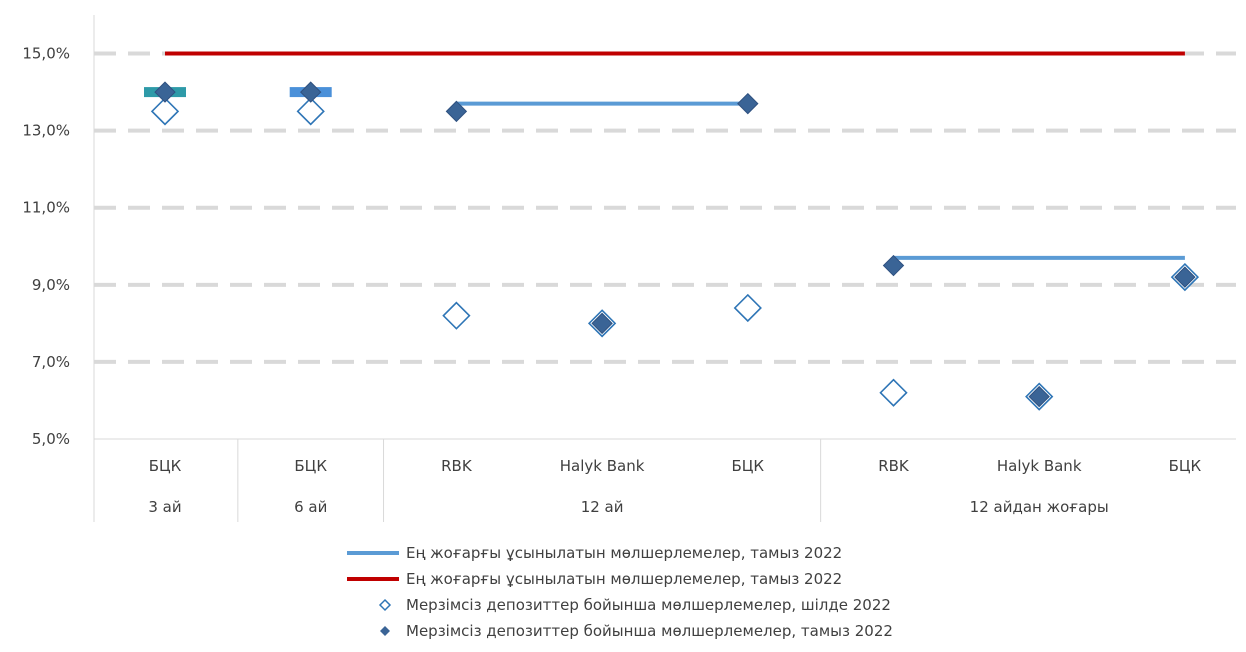  What do you see at coordinates (46, 54) in the screenshot?
I see `y-tick-label: 15,0%` at bounding box center [46, 54].